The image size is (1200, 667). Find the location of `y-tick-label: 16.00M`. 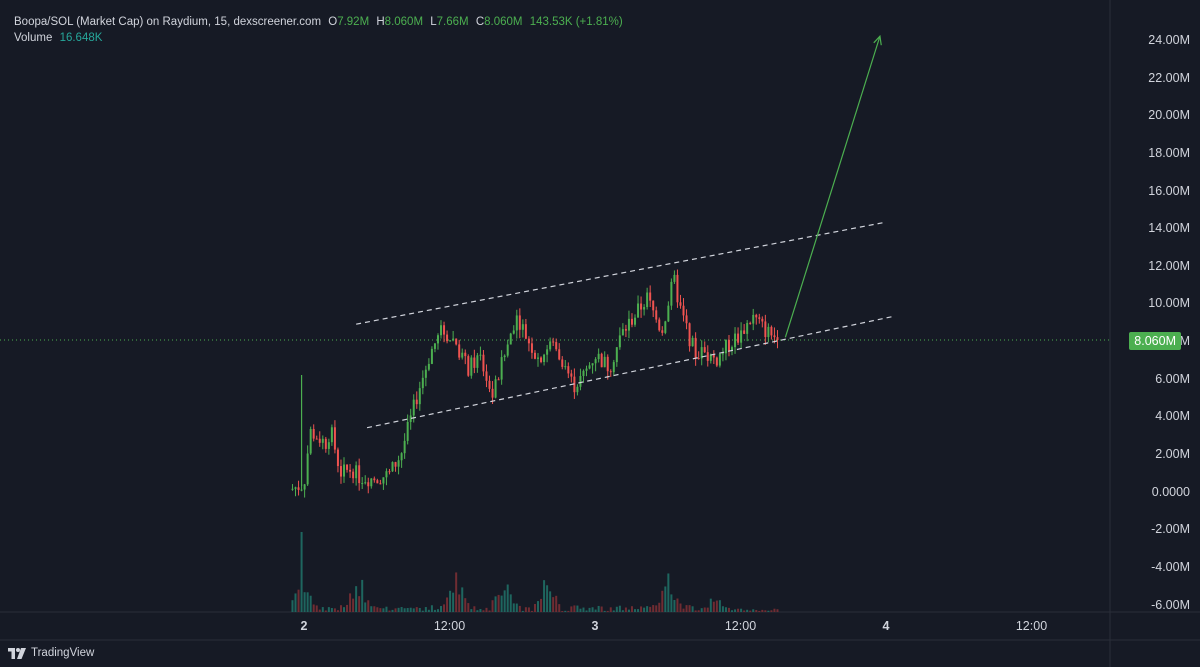

y-tick-label: 16.00M is located at coordinates (1169, 190).